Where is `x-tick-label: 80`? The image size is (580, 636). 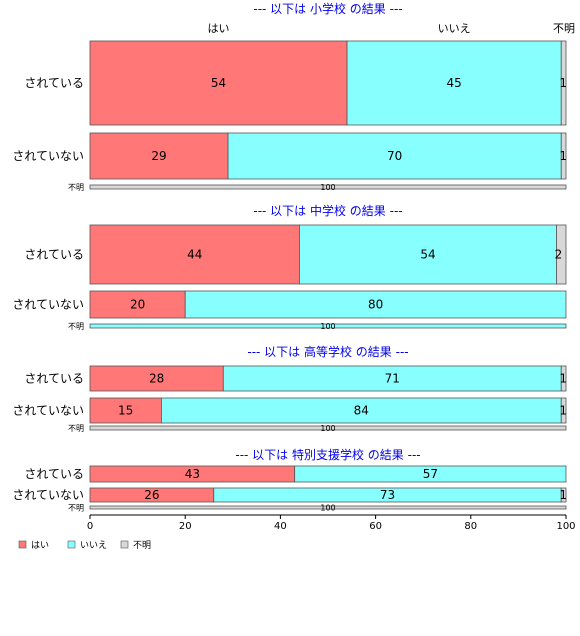 x-tick-label: 80 is located at coordinates (470, 526).